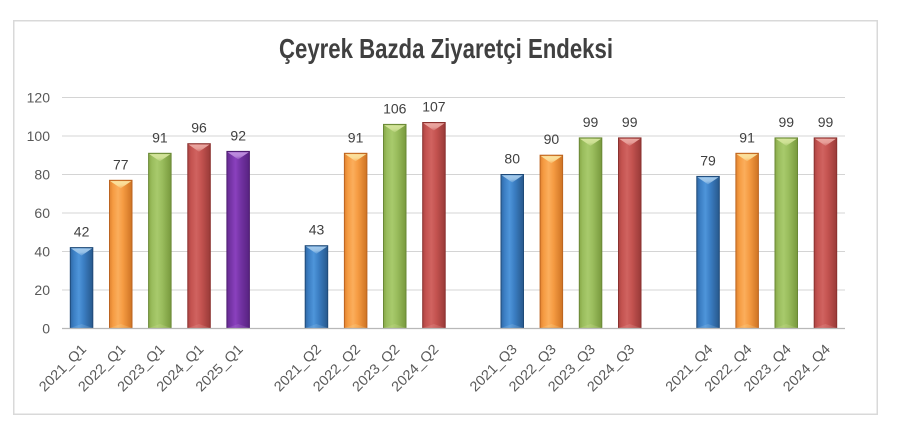  What do you see at coordinates (42, 213) in the screenshot?
I see `svg-text: 60` at bounding box center [42, 213].